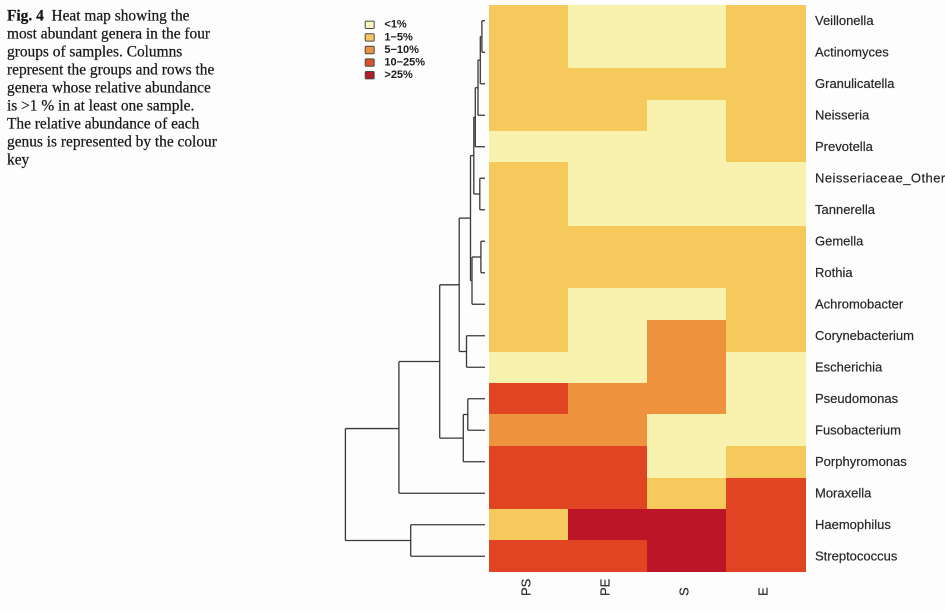 The image size is (945, 613). I want to click on svg-text: Rothia, so click(834, 272).